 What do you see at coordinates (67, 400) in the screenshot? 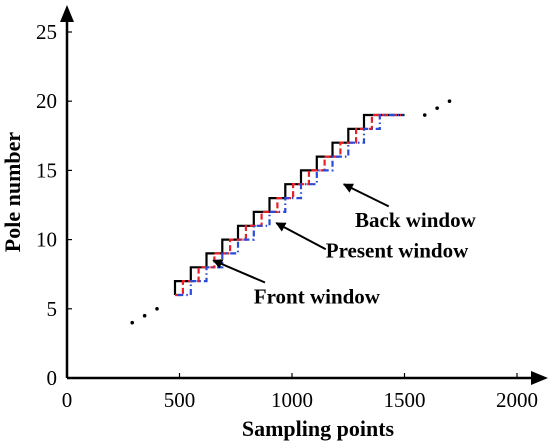
I see `x-tick-label: 0` at bounding box center [67, 400].